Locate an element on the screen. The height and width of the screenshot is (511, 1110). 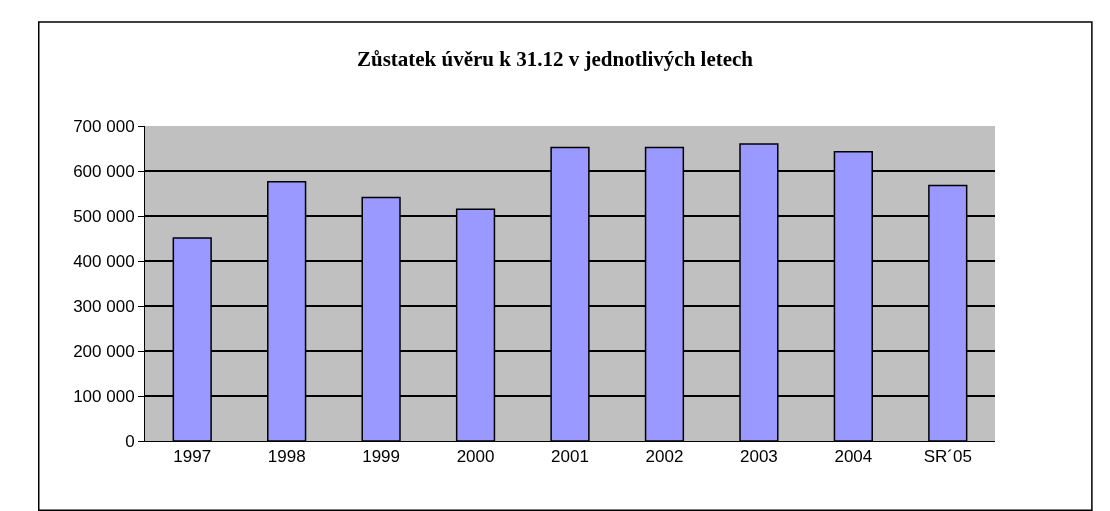
x-tick-label: 1997 is located at coordinates (192, 457).